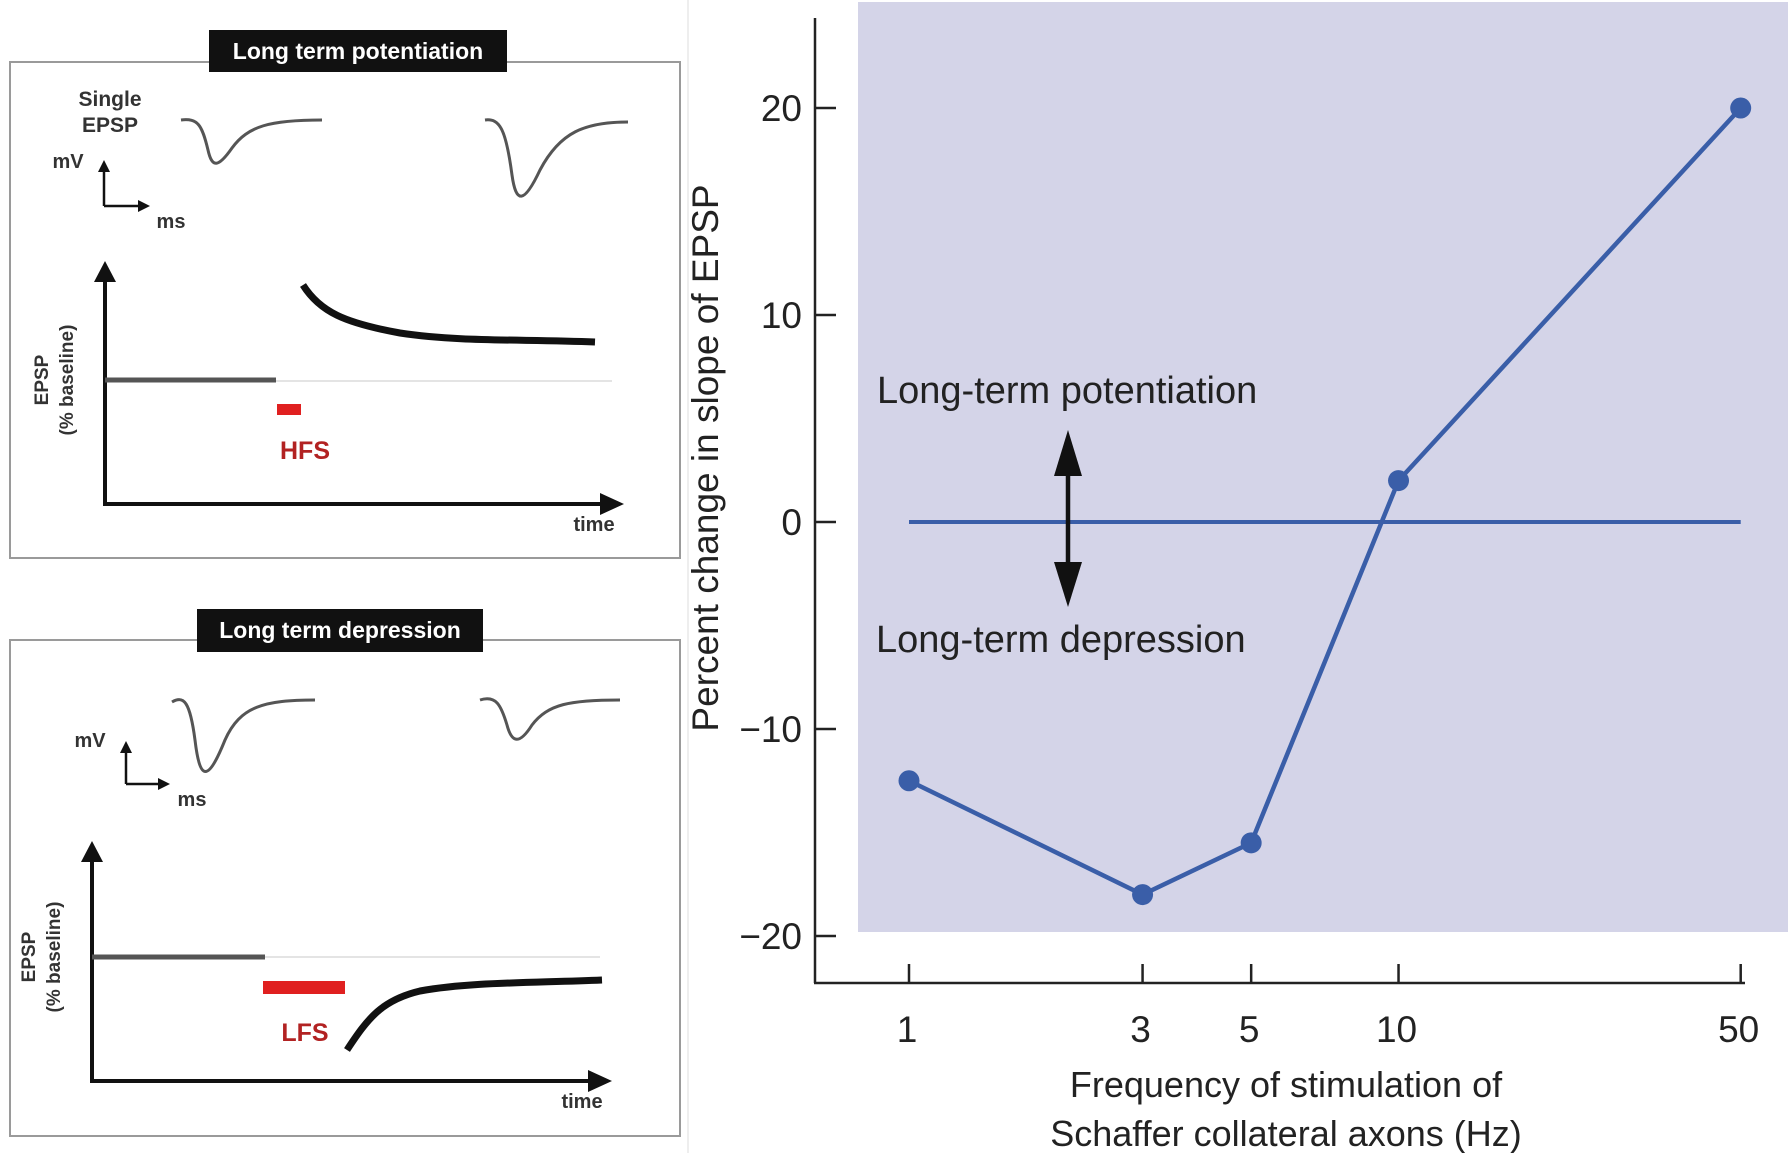 Image resolution: width=1788 pixels, height=1153 pixels. What do you see at coordinates (67, 380) in the screenshot?
I see `ltp-y-label-2: (% baseline)` at bounding box center [67, 380].